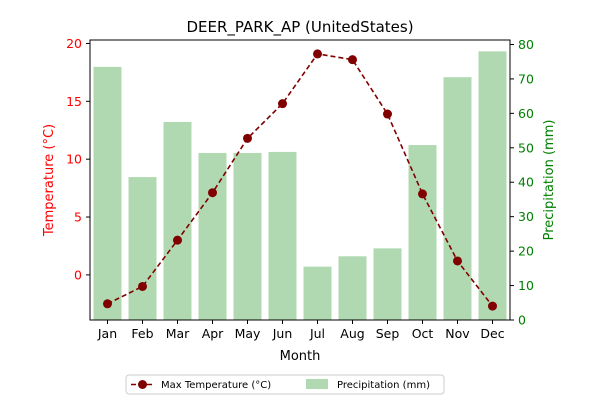 Image resolution: width=600 pixels, height=404 pixels. Describe the element at coordinates (457, 333) in the screenshot. I see `x-tick-label: Nov` at that location.